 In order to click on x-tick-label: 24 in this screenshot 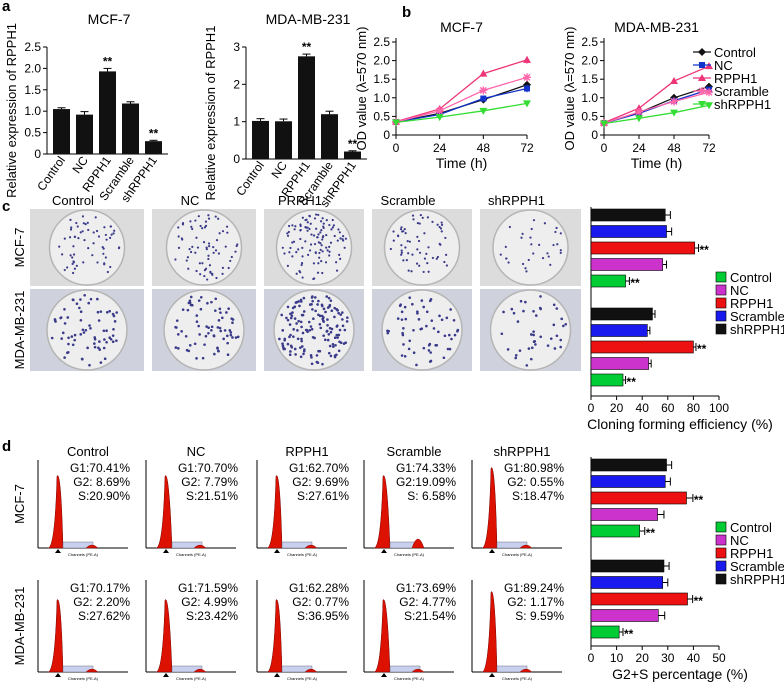, I will do `click(440, 148)`.